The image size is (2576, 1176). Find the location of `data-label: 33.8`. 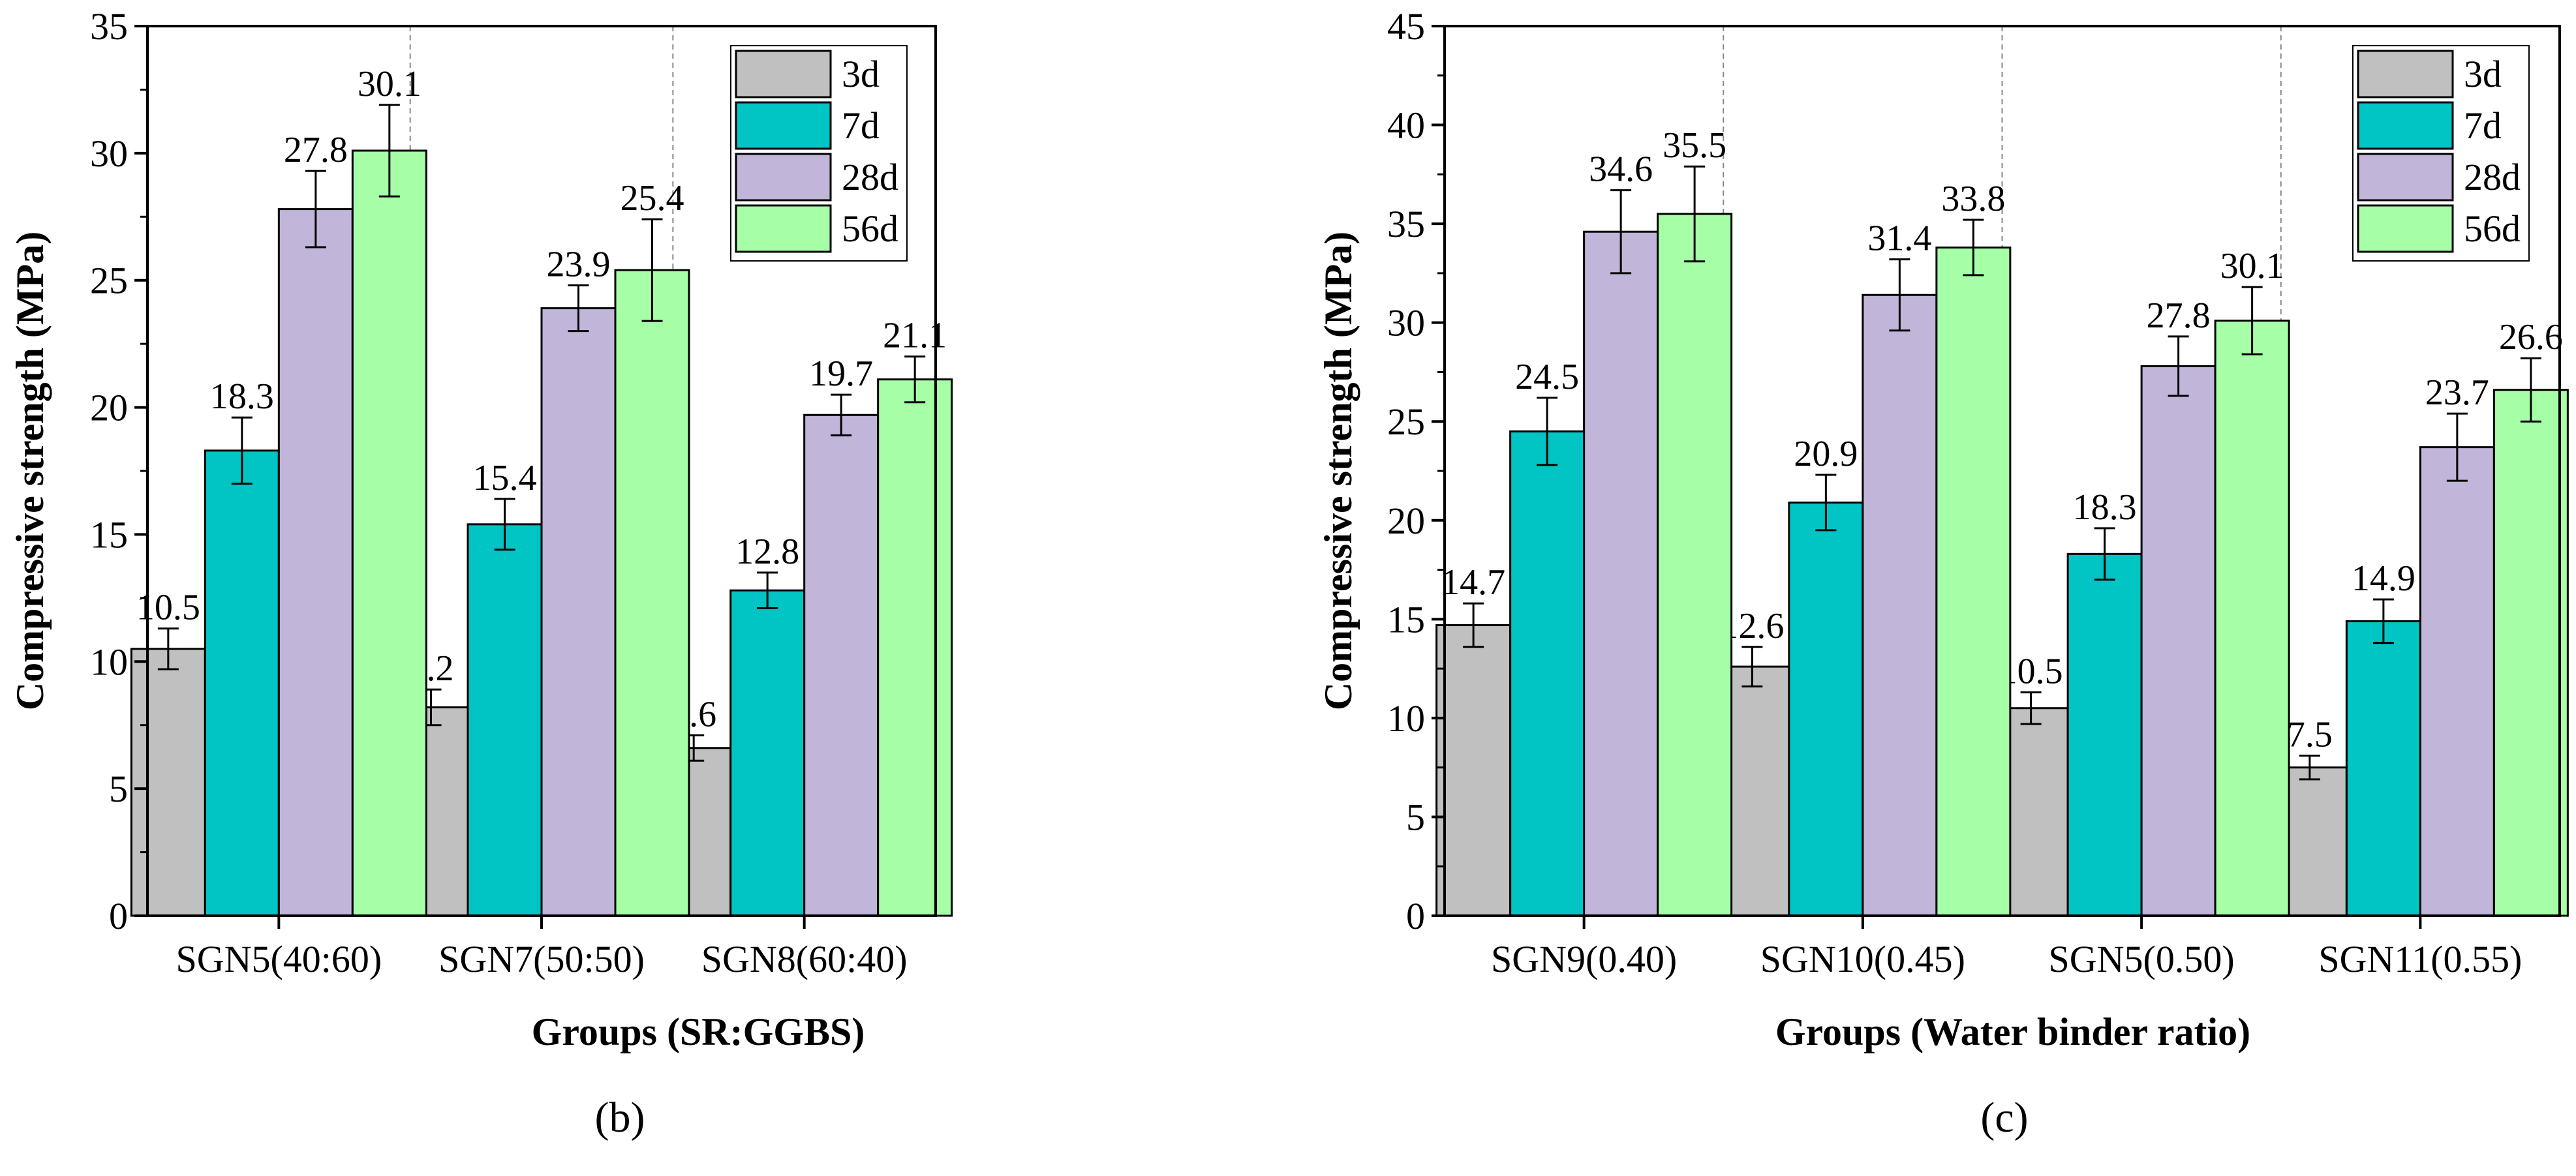

data-label: 33.8 is located at coordinates (1973, 199).